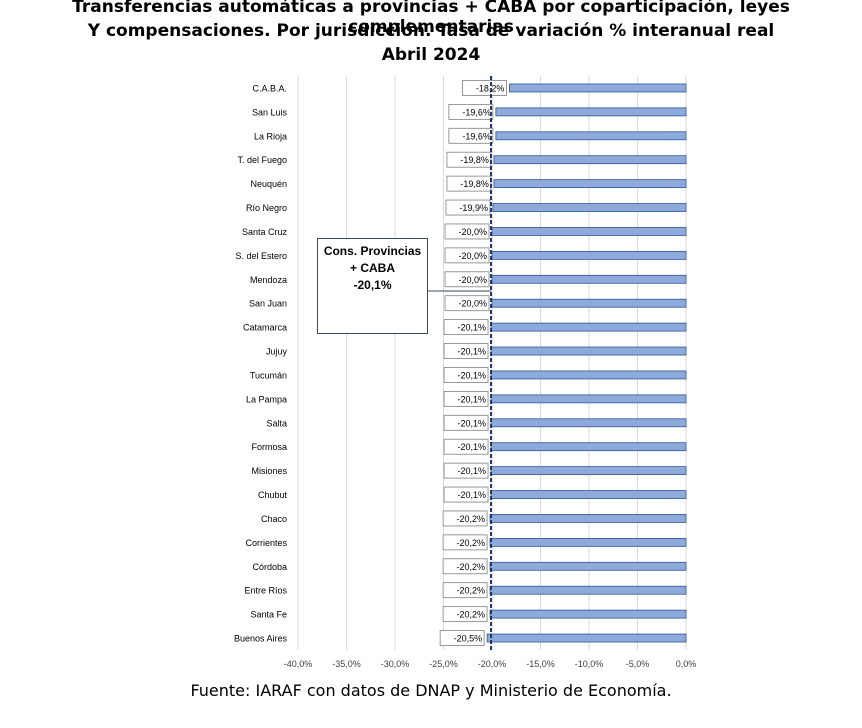 The width and height of the screenshot is (862, 728). Describe the element at coordinates (298, 664) in the screenshot. I see `x-tick-label: -40,0%` at that location.